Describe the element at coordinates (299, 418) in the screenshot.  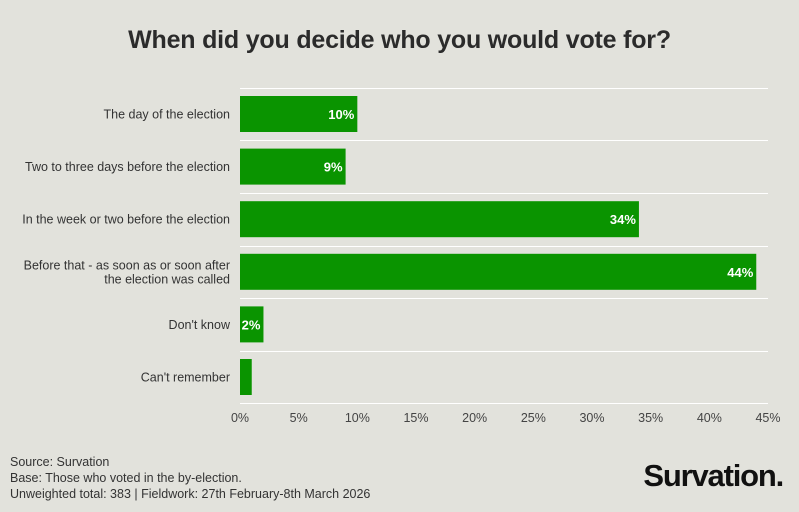
I see `x-tick-label: 5%` at that location.